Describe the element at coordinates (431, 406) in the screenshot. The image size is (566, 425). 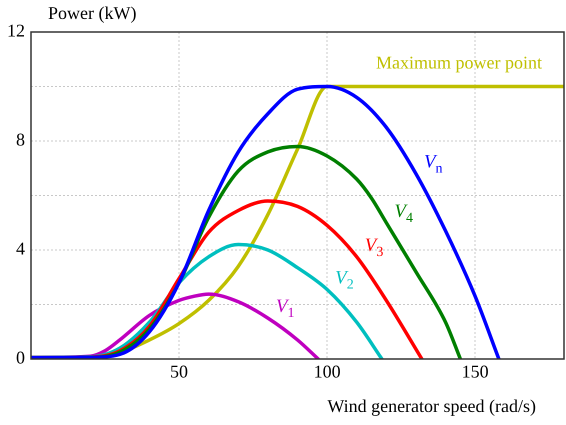
I see `x-axis-title: Wind generator speed (rad/s)` at that location.